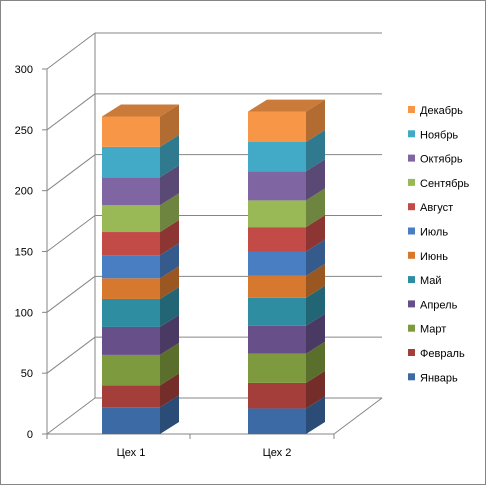  I want to click on y-tick-label: 200, so click(24, 192).